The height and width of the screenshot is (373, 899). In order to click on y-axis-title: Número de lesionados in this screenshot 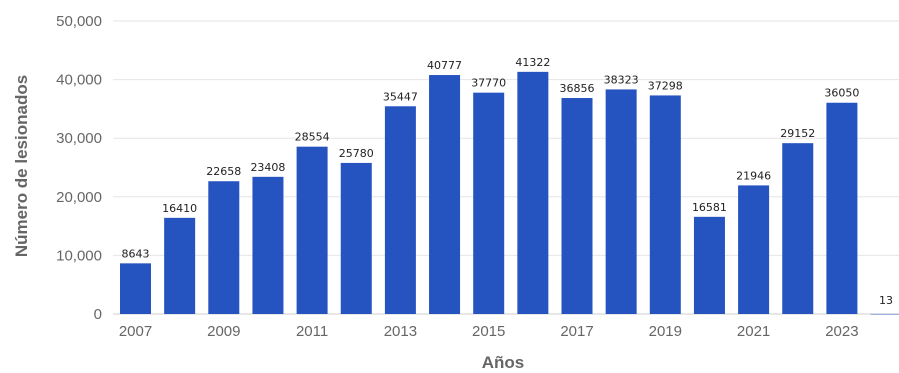, I will do `click(21, 166)`.